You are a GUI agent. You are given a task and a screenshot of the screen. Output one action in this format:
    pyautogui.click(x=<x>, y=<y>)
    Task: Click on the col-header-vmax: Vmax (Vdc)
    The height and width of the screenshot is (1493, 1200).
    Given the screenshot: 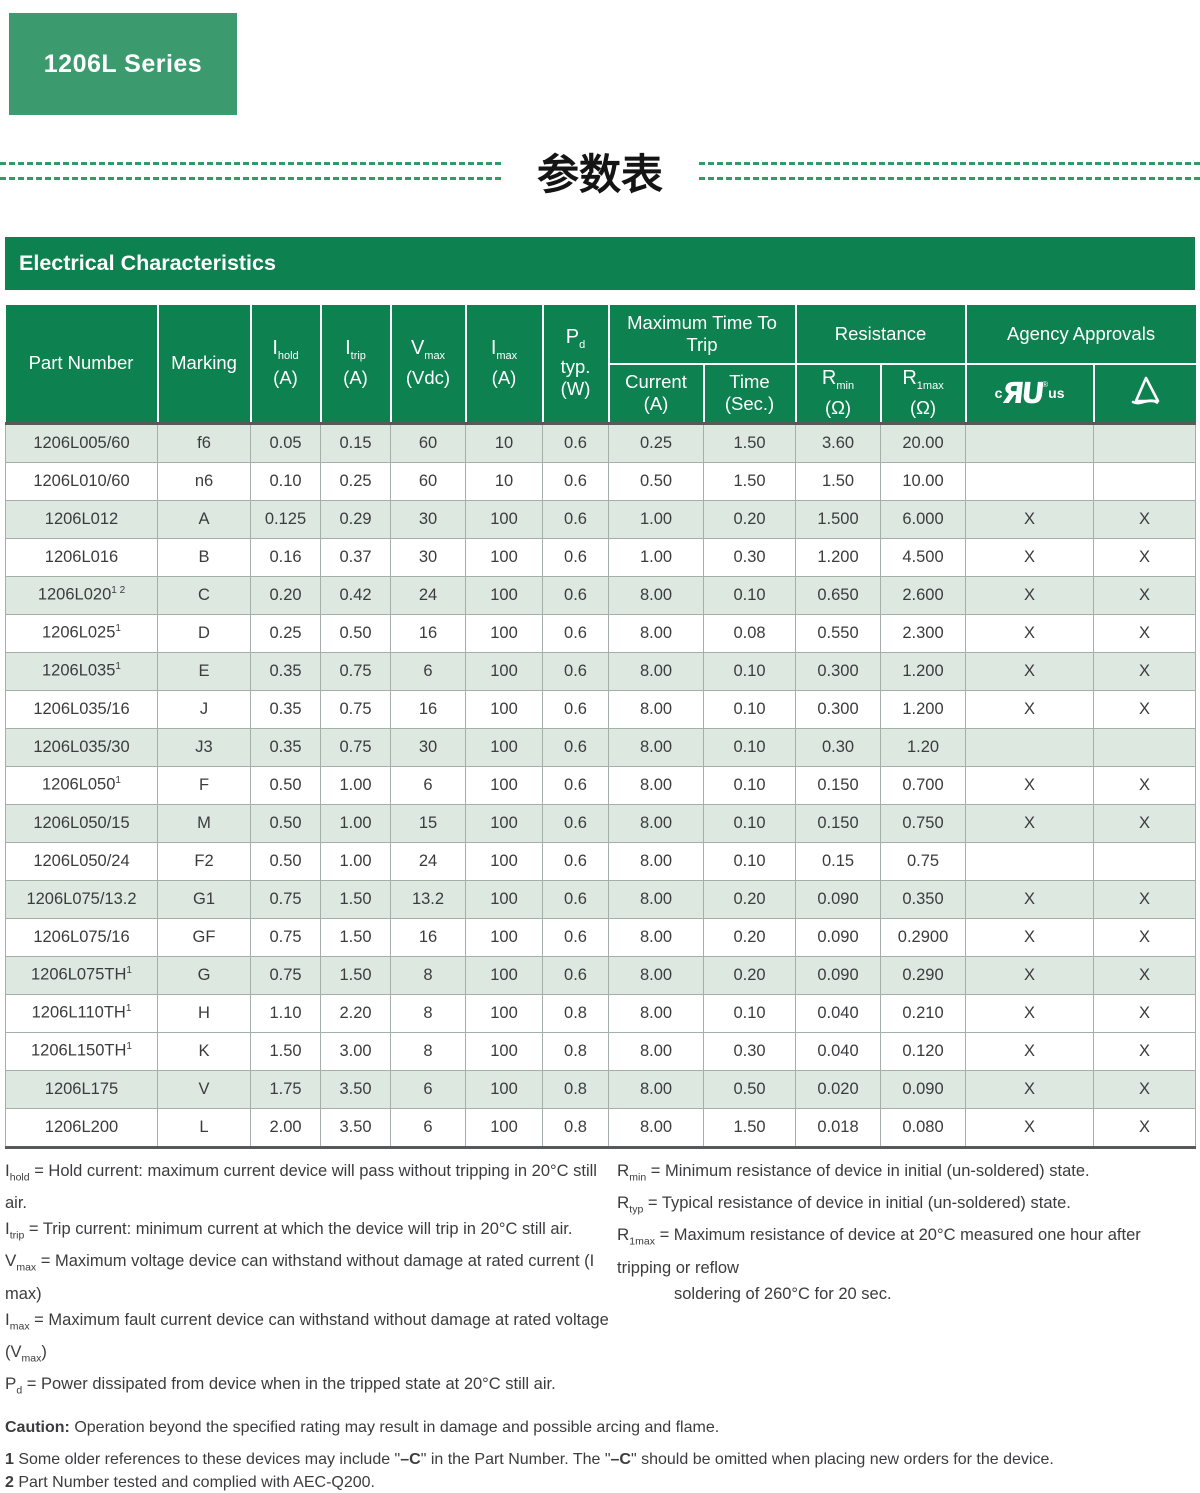 What is the action you would take?
    pyautogui.click(x=428, y=364)
    